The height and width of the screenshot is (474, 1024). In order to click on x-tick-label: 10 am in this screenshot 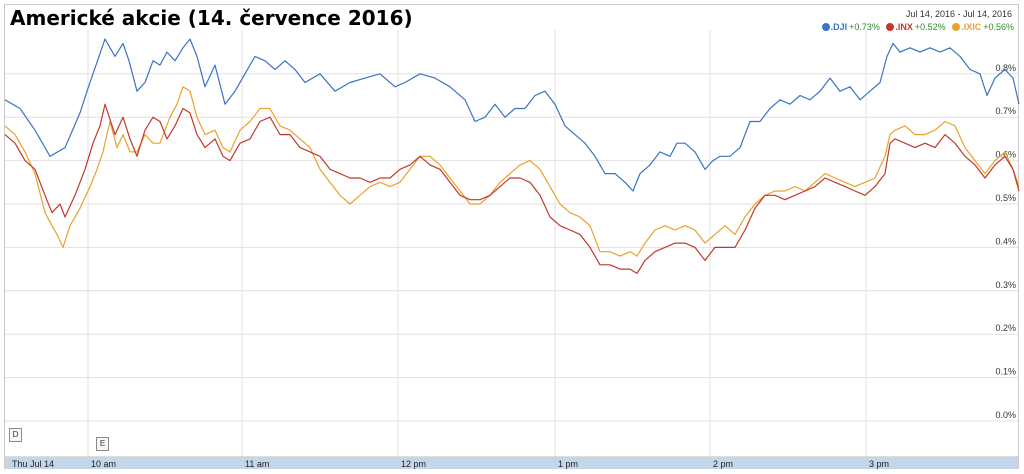, I will do `click(104, 464)`.